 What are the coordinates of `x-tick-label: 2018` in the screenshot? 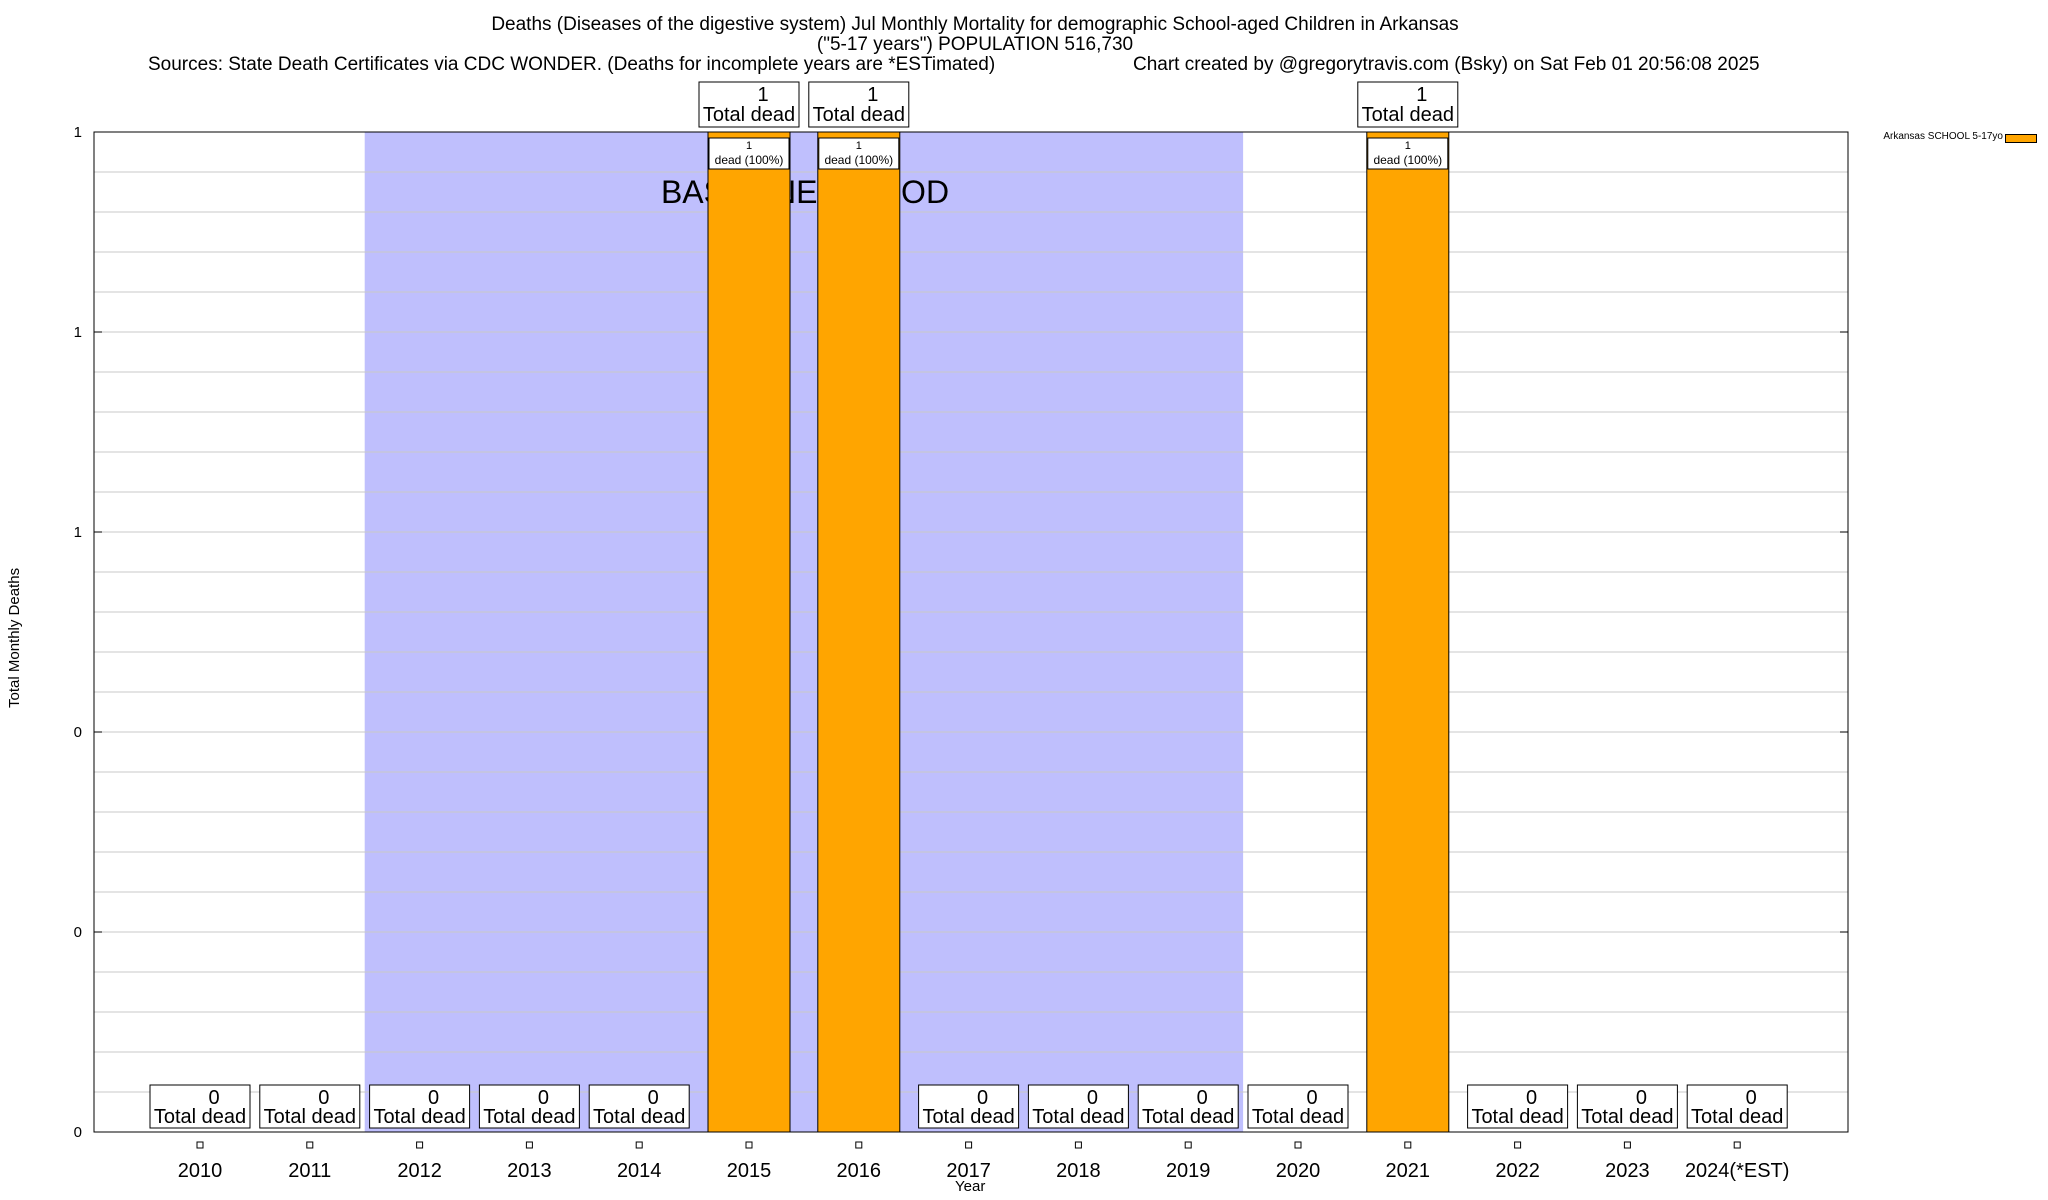 It's located at (1078, 1171).